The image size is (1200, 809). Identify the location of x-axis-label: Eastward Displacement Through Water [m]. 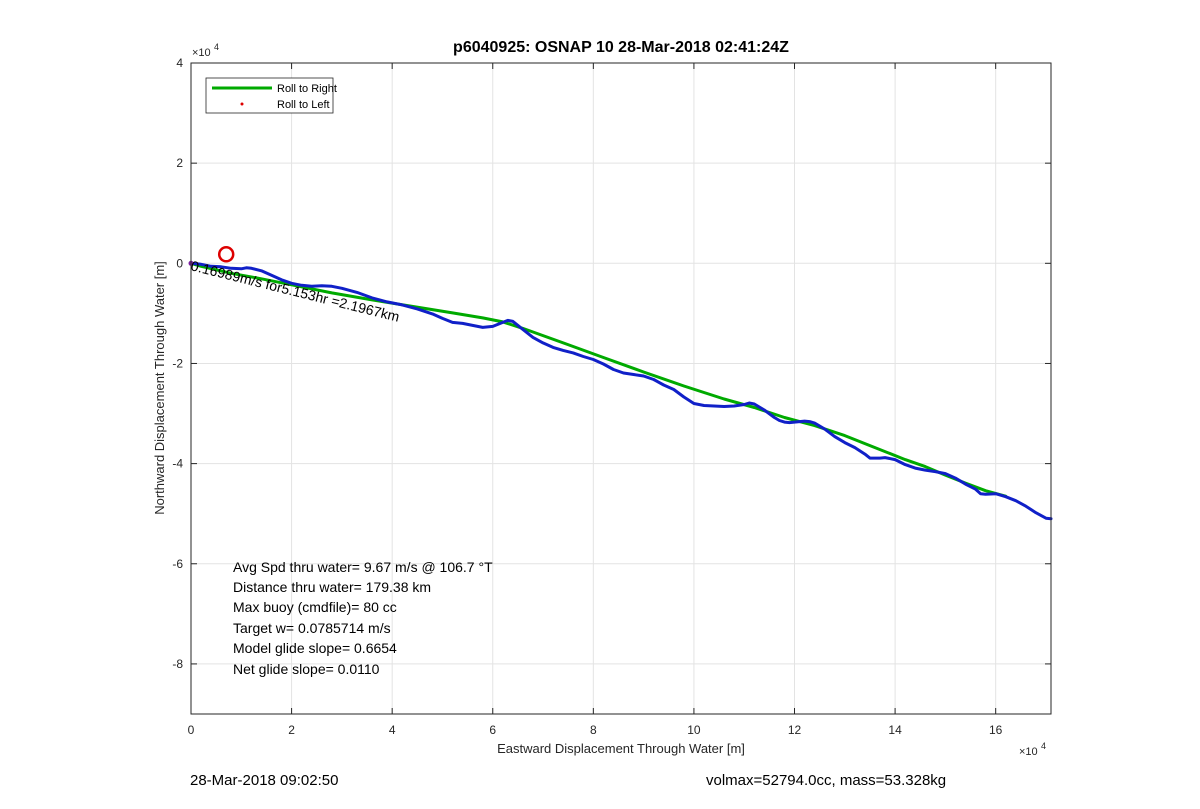
(621, 748).